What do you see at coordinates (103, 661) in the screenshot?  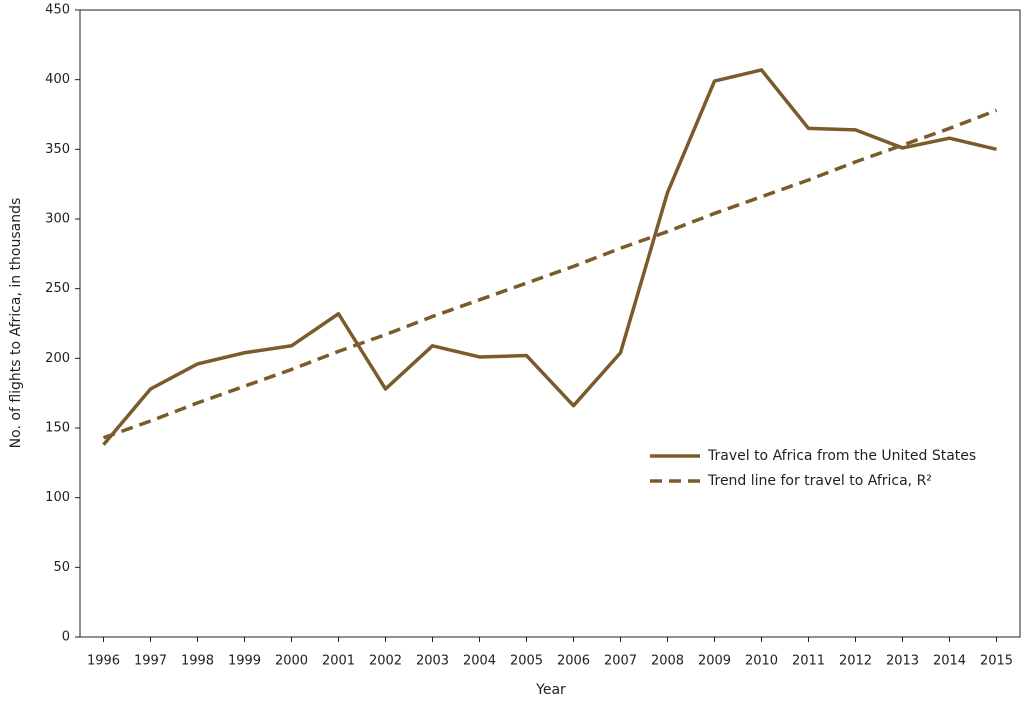 I see `x-tick-label: 1996` at bounding box center [103, 661].